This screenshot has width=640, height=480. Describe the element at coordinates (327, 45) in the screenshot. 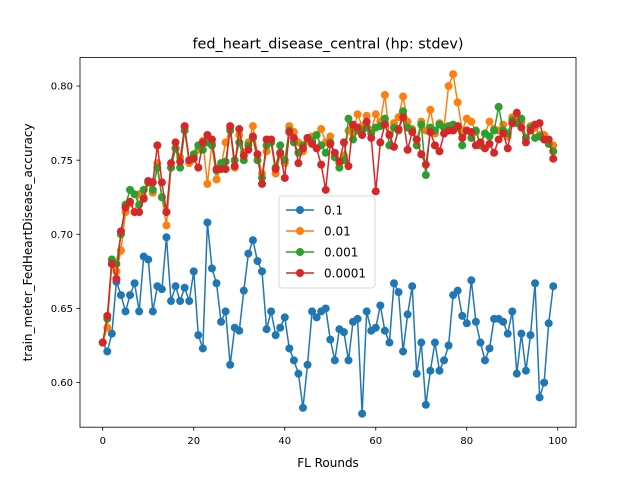

I see `chart-title: fed_heart_disease_central (hp: stdev)` at that location.